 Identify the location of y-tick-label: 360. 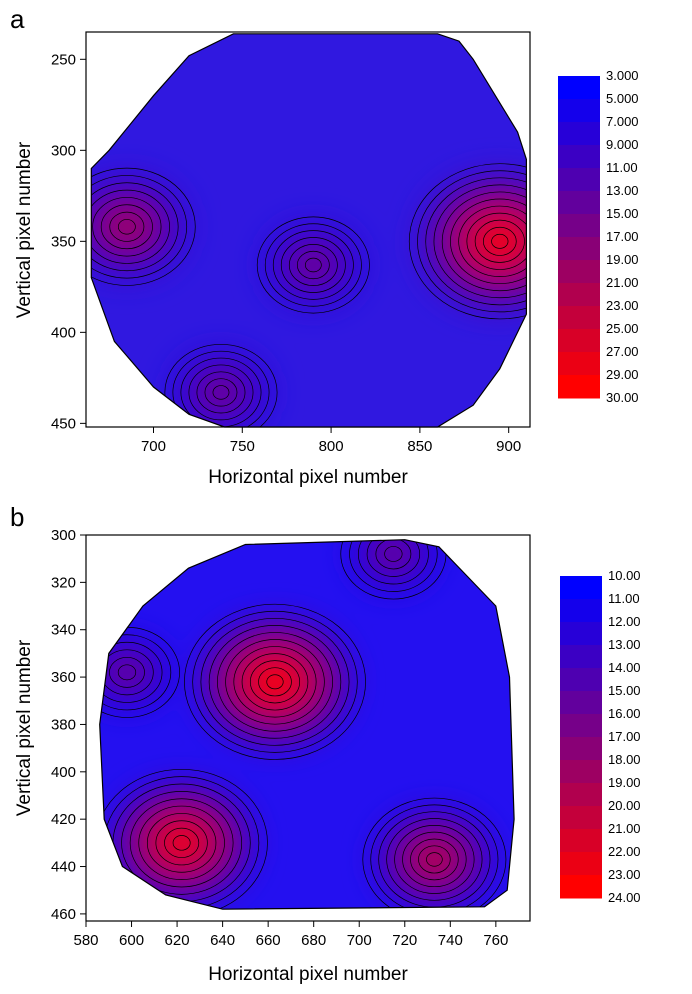
(63, 677).